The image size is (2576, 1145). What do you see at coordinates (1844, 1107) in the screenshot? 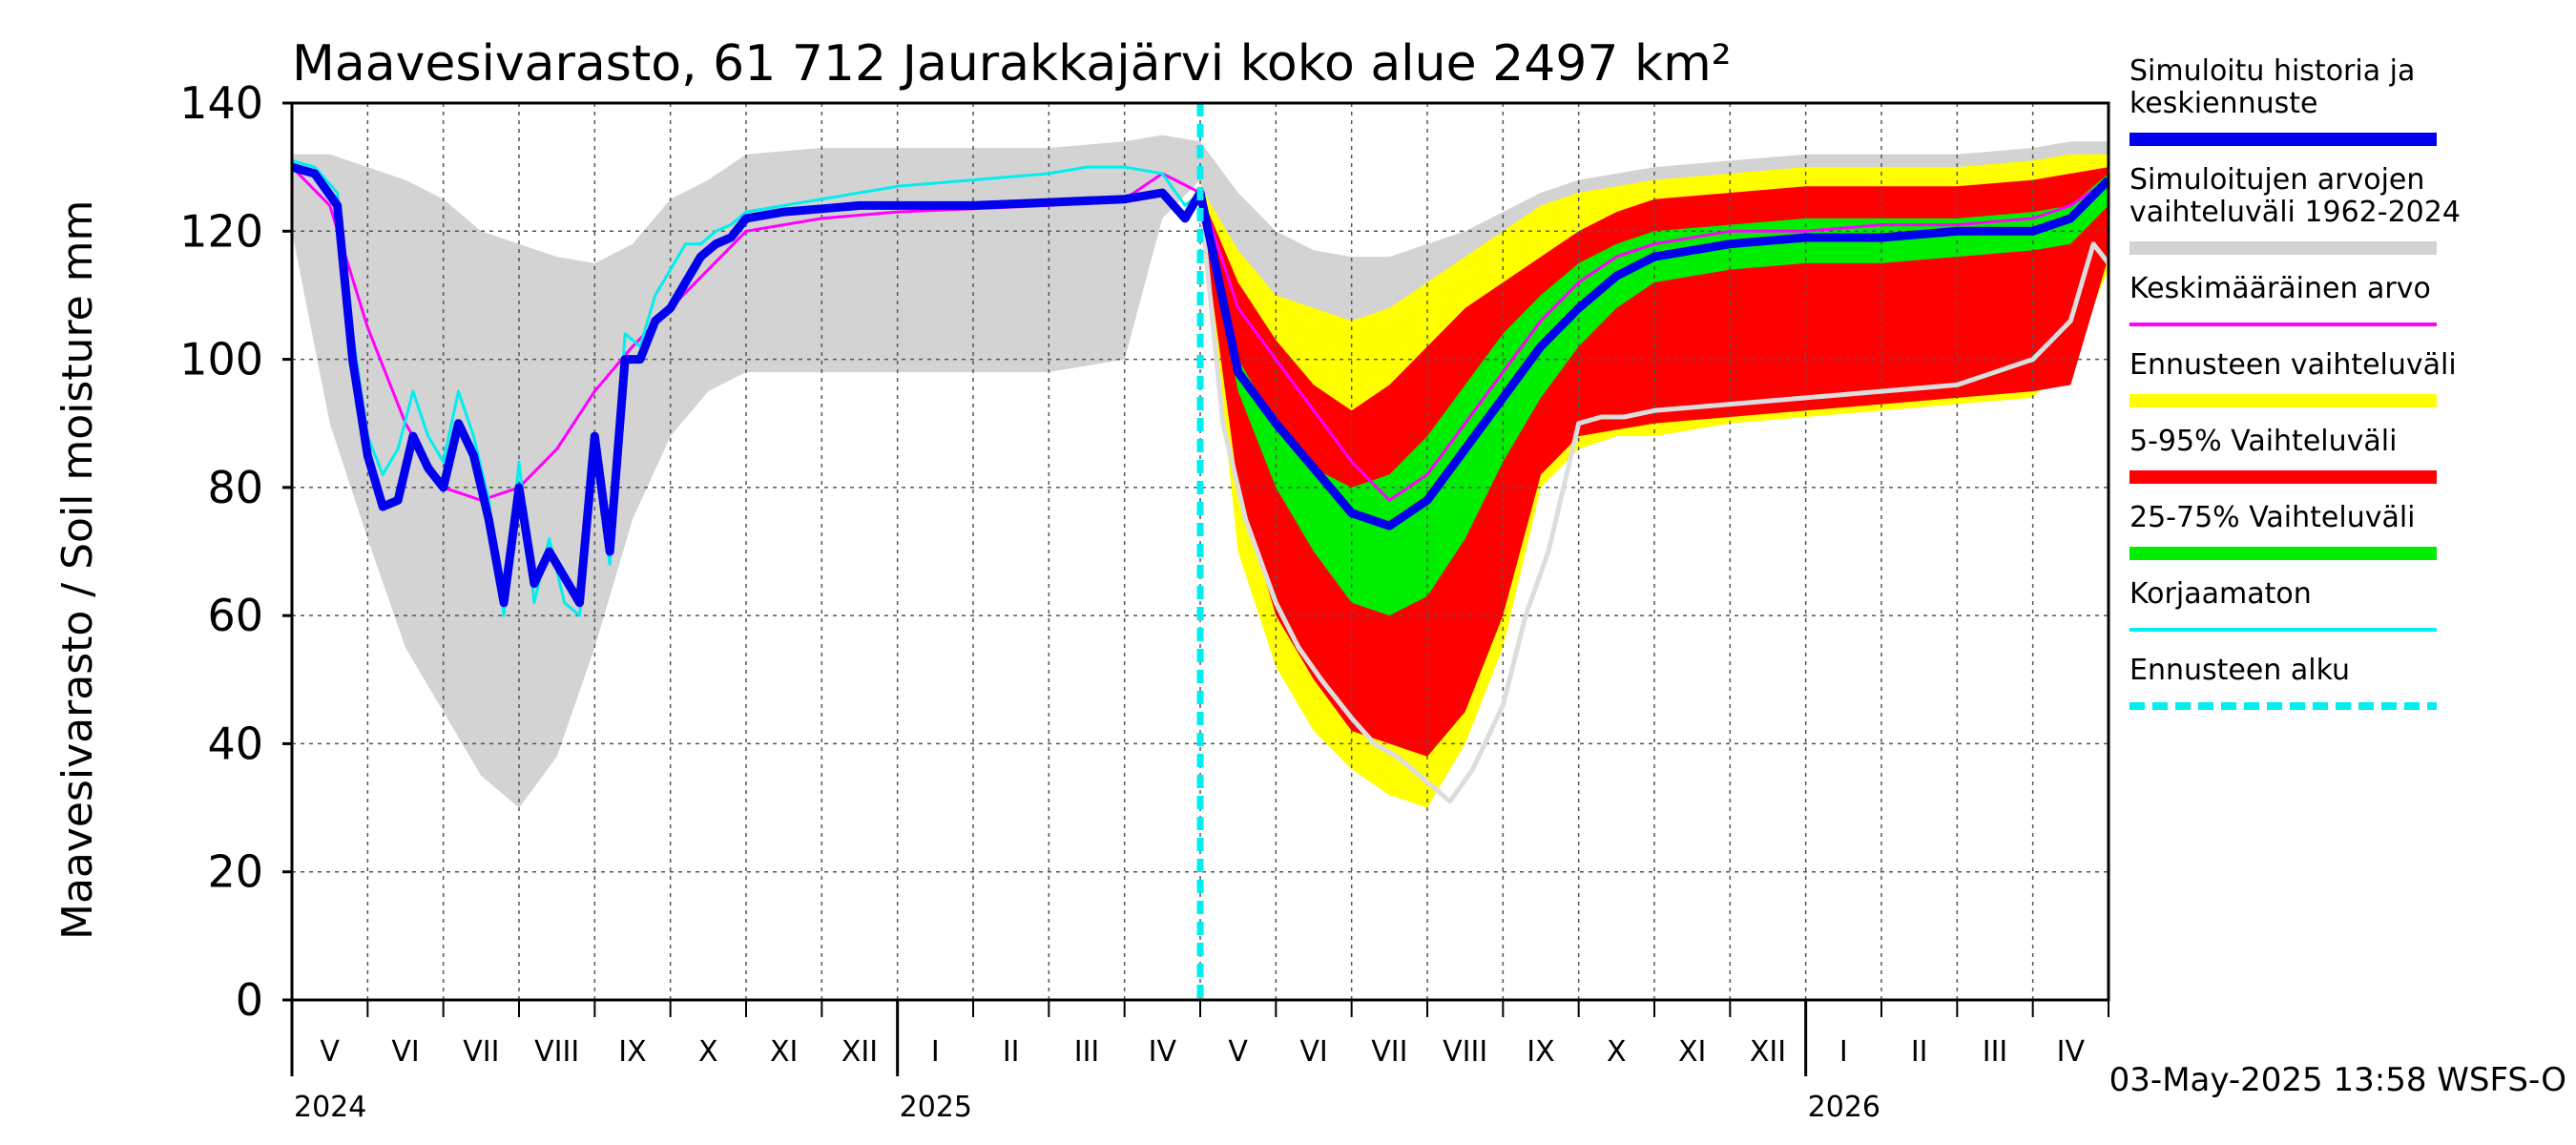
I see `year-label: 2026` at bounding box center [1844, 1107].